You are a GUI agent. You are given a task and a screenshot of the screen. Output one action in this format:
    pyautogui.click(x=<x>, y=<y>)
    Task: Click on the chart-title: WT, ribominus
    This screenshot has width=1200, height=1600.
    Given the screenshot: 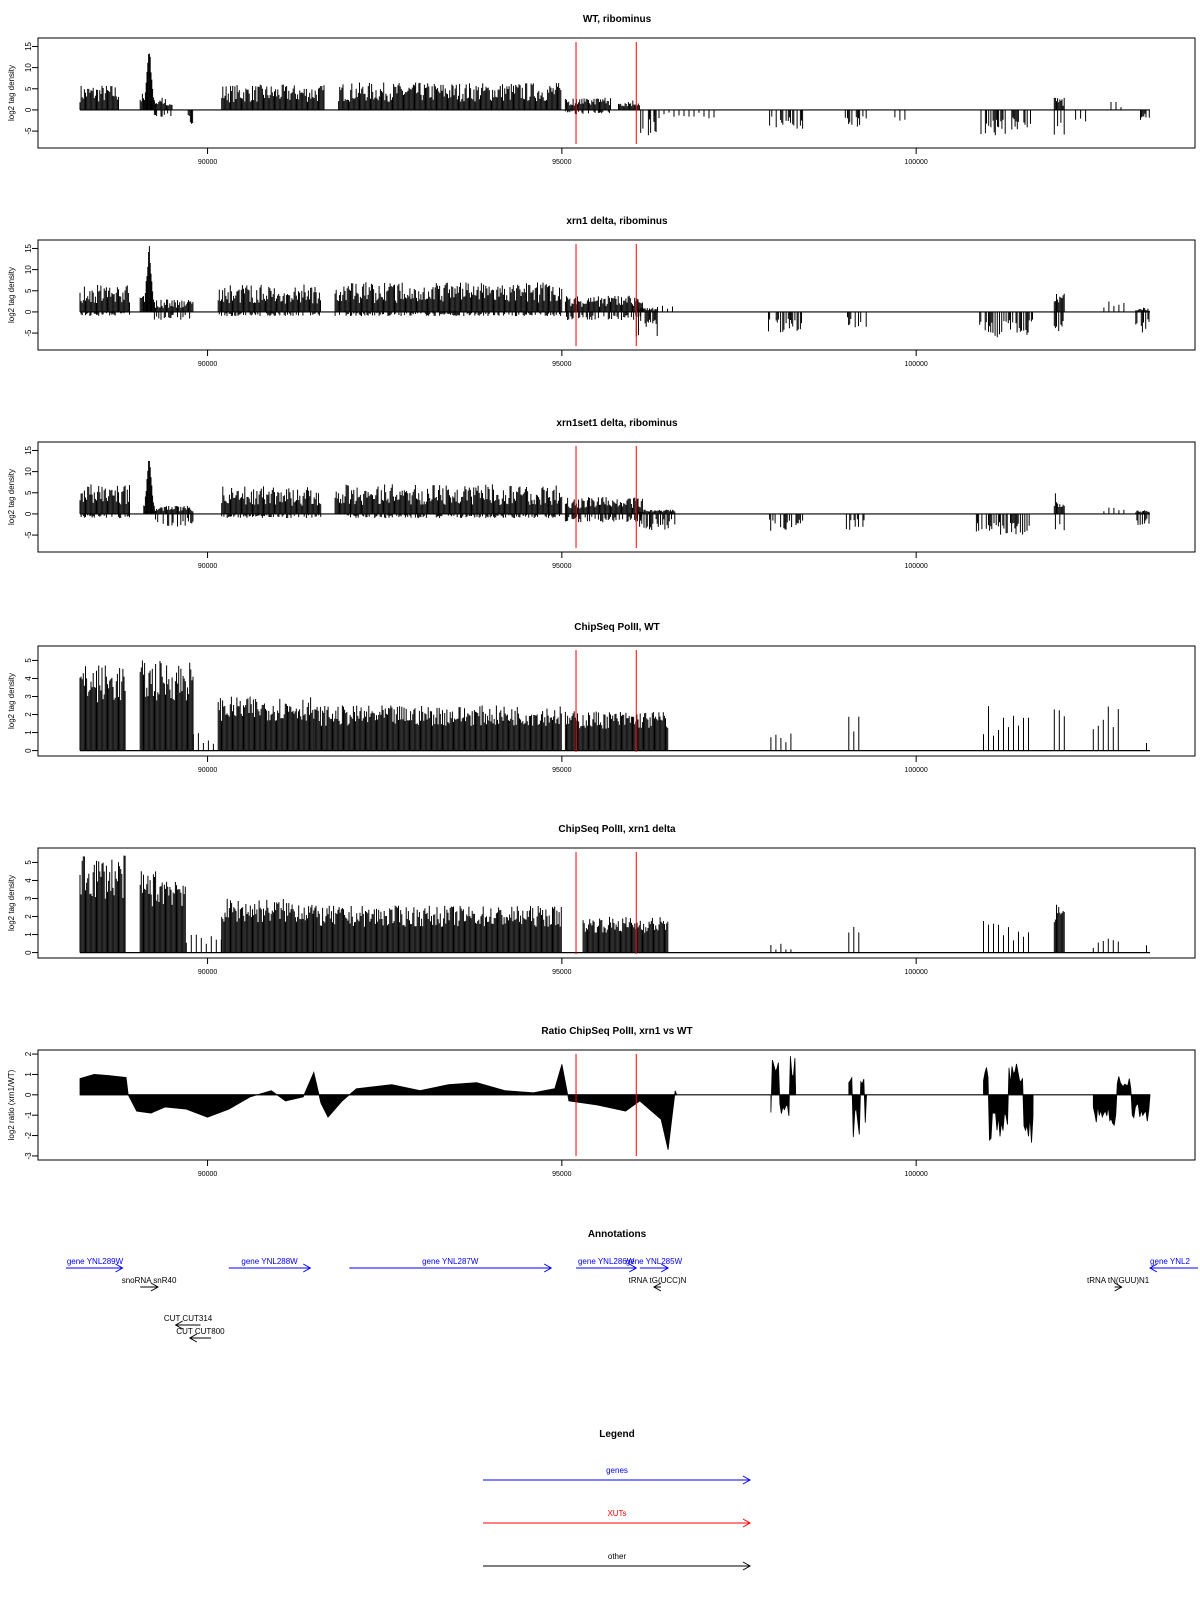 What is the action you would take?
    pyautogui.click(x=617, y=19)
    